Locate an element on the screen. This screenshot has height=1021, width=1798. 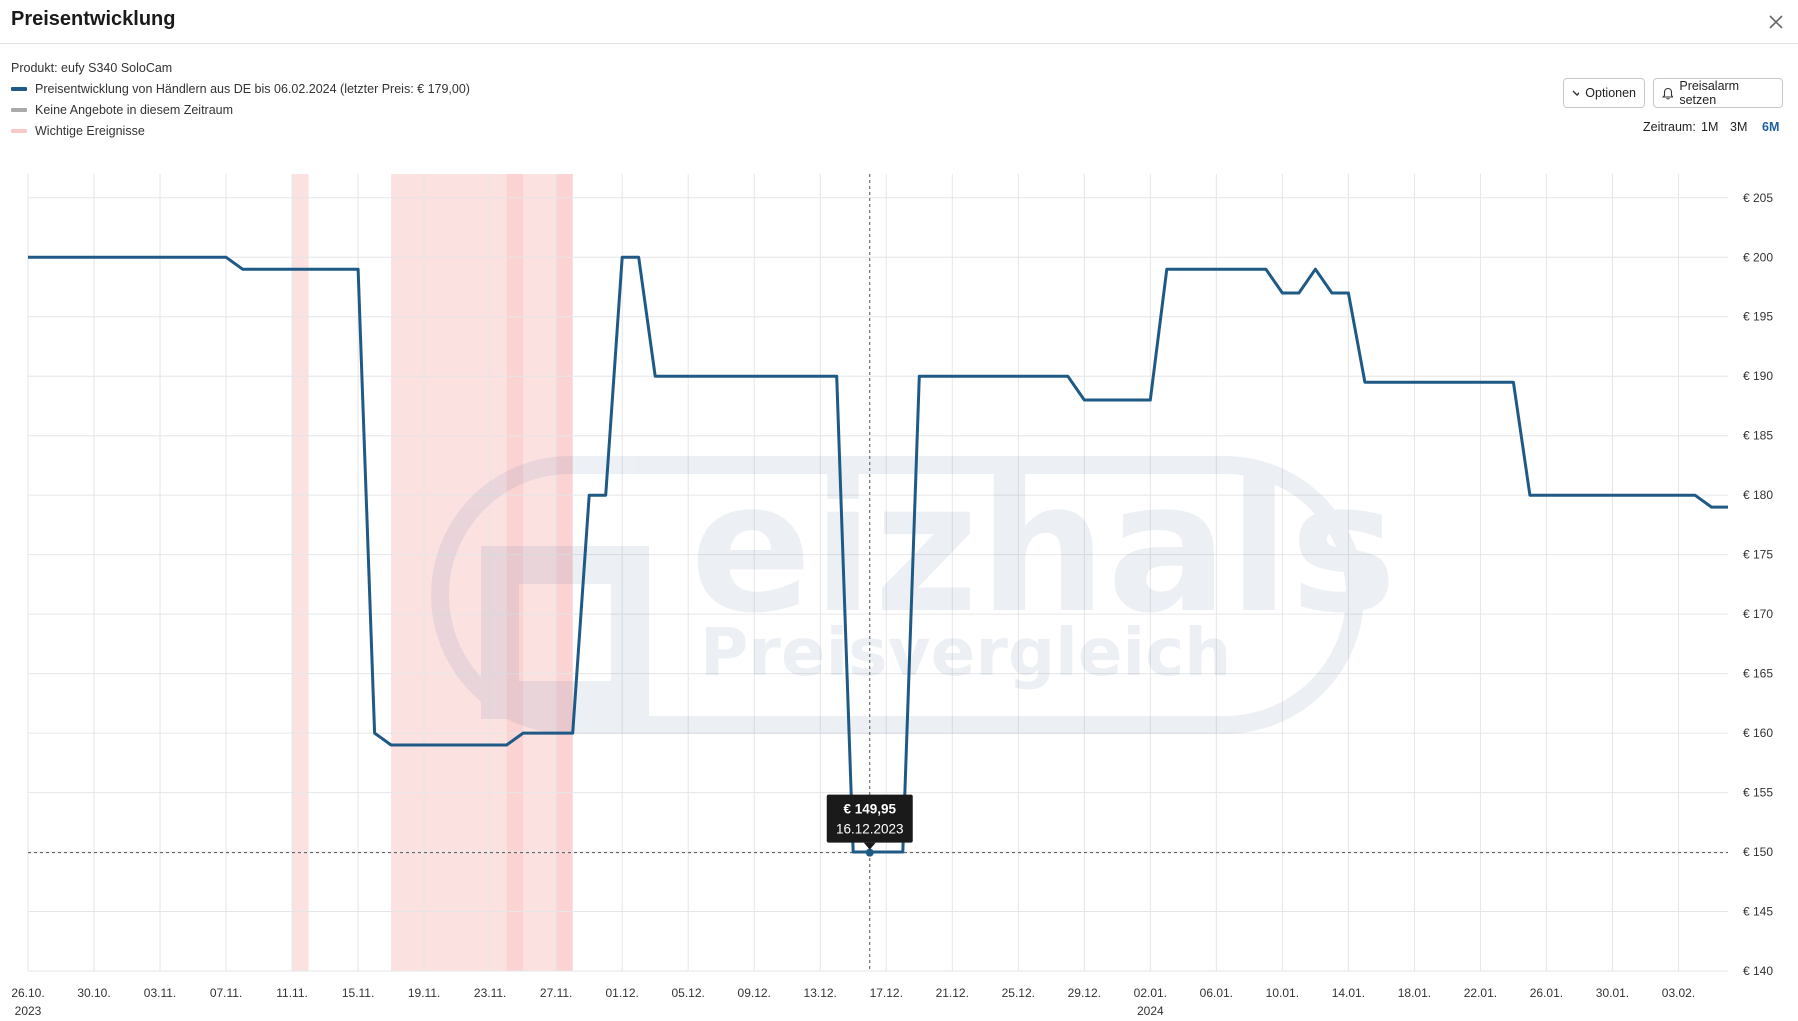
y-tick-label: € 190 is located at coordinates (1758, 376).